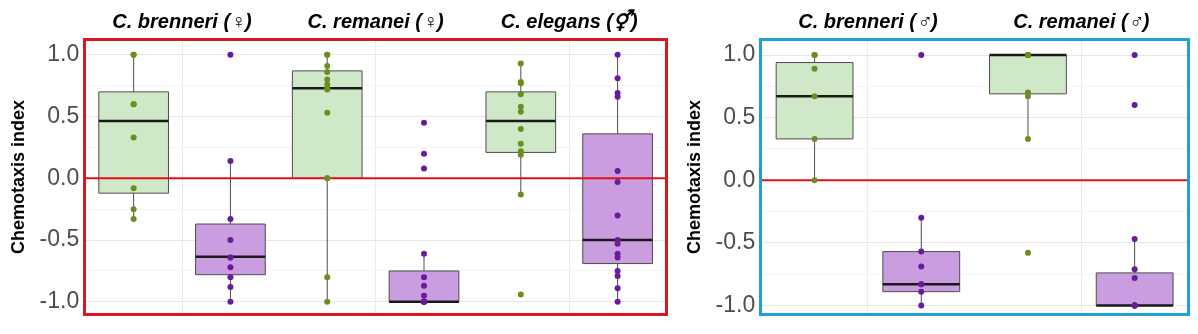  I want to click on x-tick-label: C. brenneri (♀), so click(182, 20).